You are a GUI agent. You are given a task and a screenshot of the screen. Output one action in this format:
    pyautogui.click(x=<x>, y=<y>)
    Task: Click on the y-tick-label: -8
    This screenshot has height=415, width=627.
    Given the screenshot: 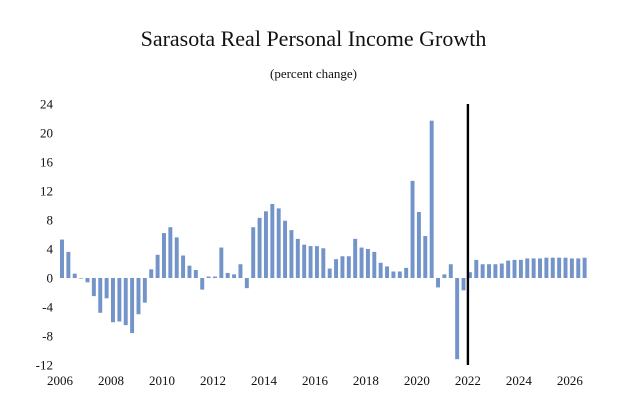 What is the action you would take?
    pyautogui.click(x=47, y=336)
    